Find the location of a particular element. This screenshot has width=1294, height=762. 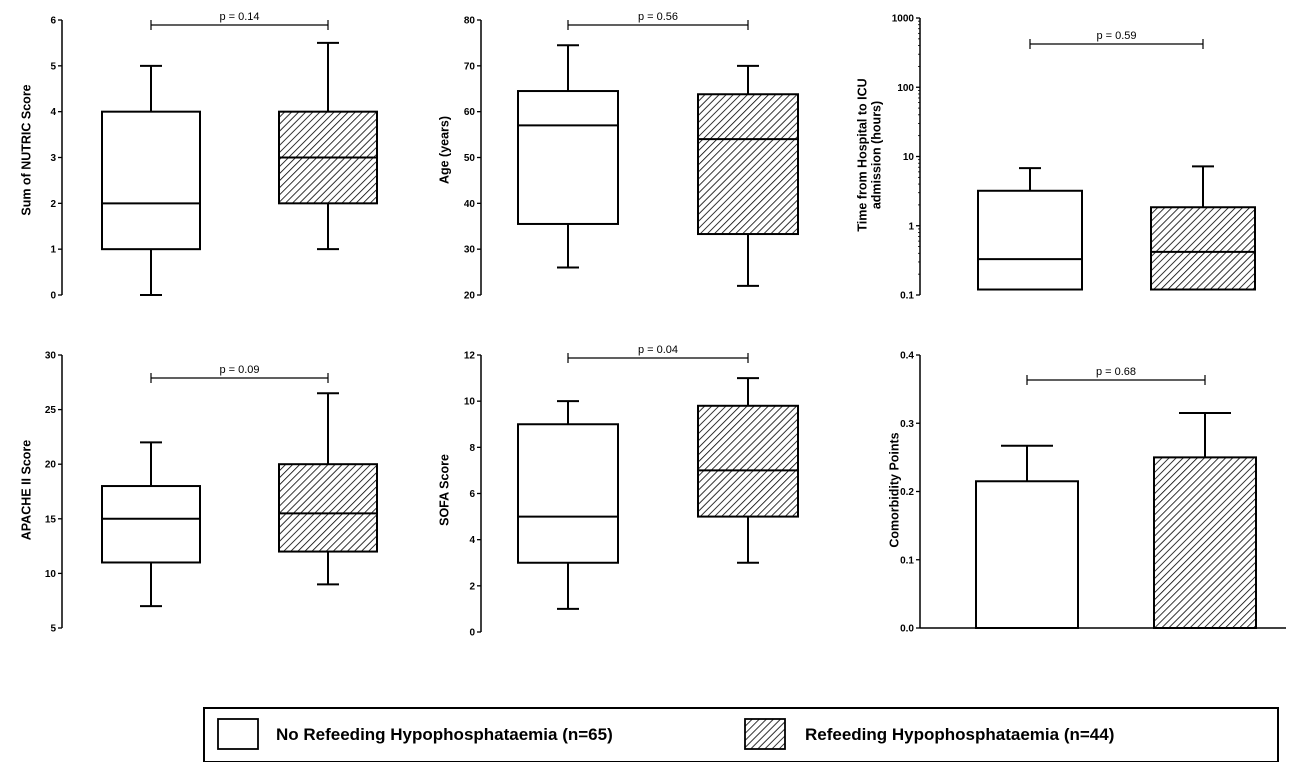

legend-frame is located at coordinates (741, 734).